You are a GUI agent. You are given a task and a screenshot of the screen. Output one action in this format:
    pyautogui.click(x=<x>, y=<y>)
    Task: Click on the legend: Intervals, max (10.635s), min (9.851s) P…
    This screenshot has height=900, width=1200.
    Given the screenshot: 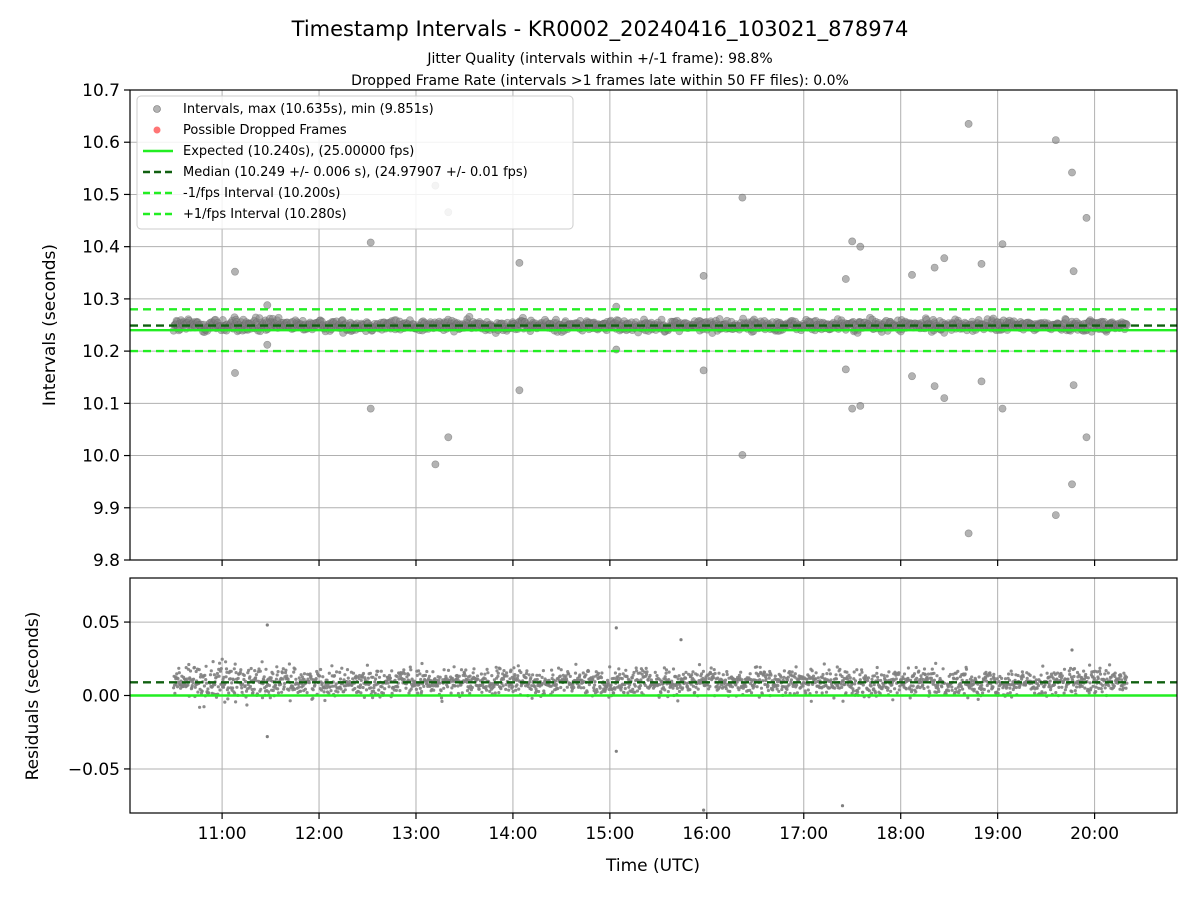 What is the action you would take?
    pyautogui.click(x=355, y=162)
    